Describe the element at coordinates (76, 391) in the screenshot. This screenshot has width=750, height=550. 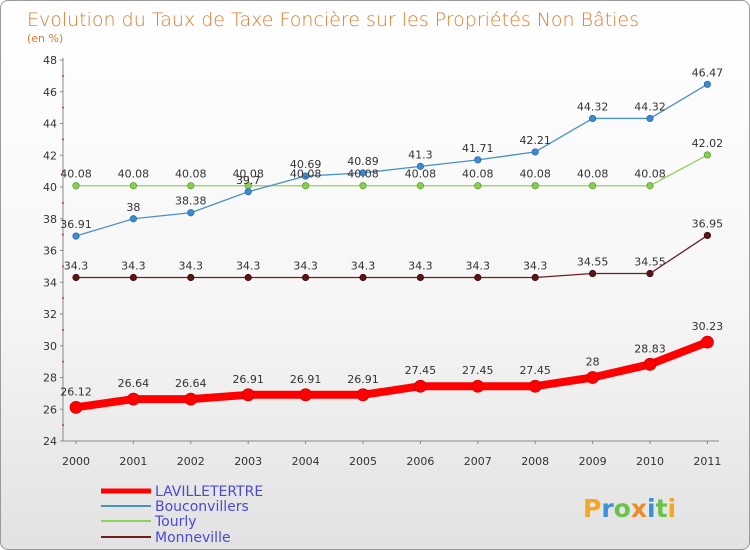
I see `data-label: 26.12` at that location.